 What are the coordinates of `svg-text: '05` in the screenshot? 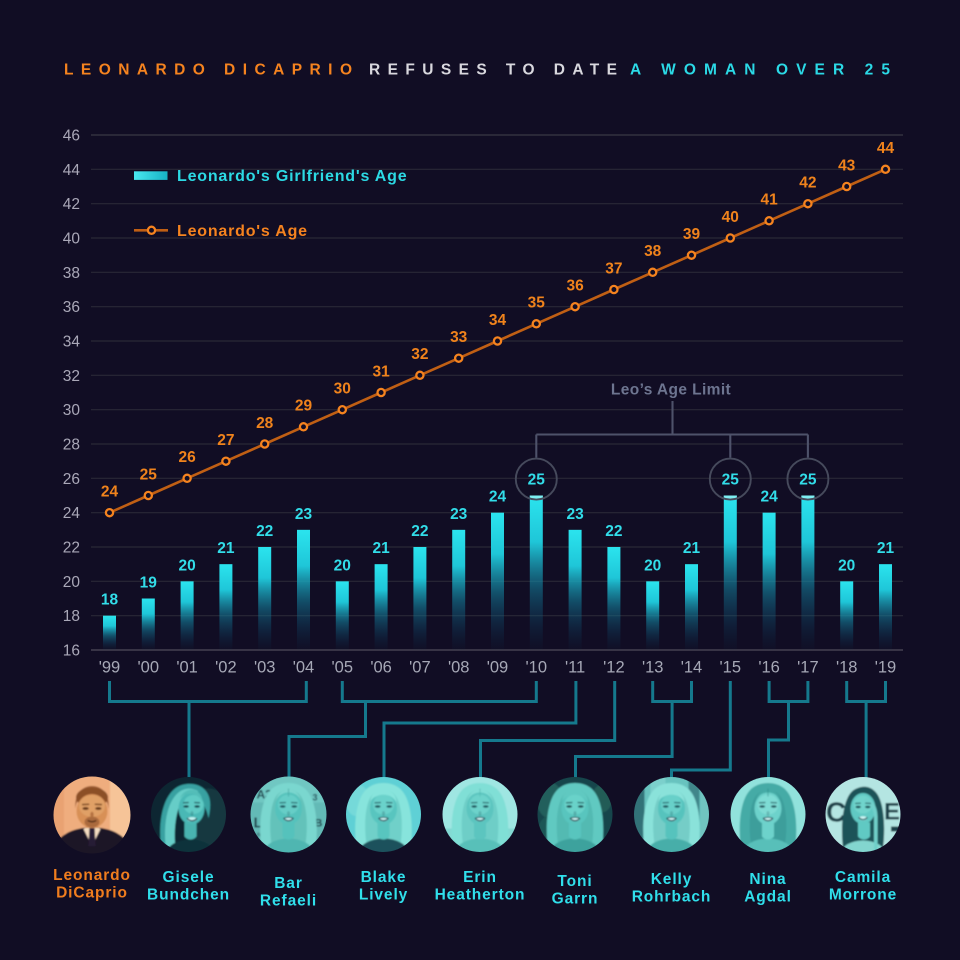 It's located at (343, 668).